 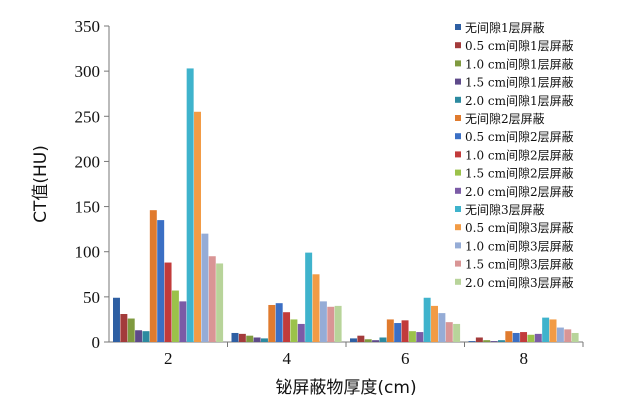 I want to click on x-tick-label: 2, so click(x=168, y=358).